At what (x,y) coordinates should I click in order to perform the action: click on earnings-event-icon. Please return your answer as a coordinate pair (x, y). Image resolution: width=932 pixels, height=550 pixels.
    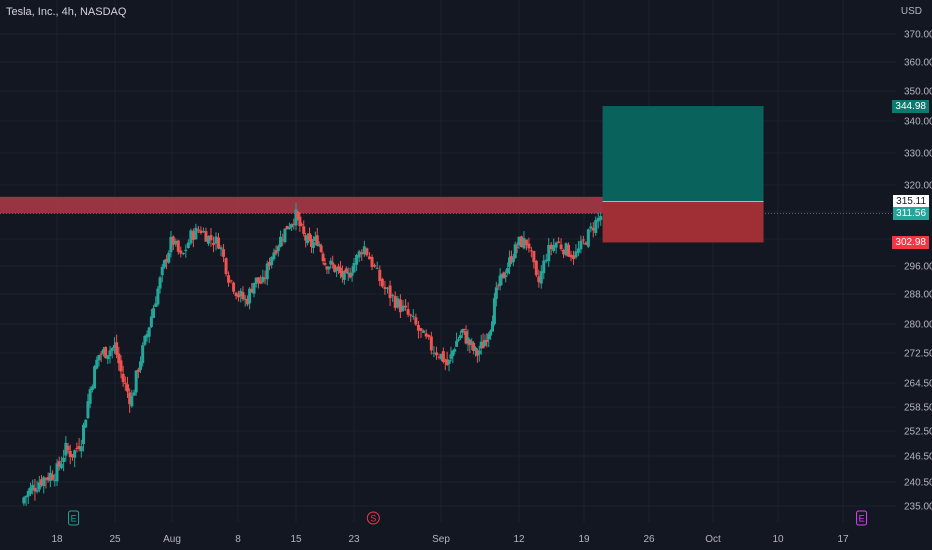
    Looking at the image, I should click on (74, 518).